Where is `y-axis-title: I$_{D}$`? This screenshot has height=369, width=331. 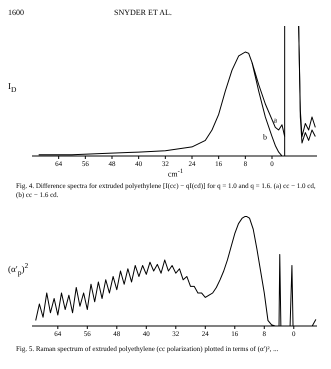
y-axis-title: I$_{D}$ is located at coordinates (12, 87).